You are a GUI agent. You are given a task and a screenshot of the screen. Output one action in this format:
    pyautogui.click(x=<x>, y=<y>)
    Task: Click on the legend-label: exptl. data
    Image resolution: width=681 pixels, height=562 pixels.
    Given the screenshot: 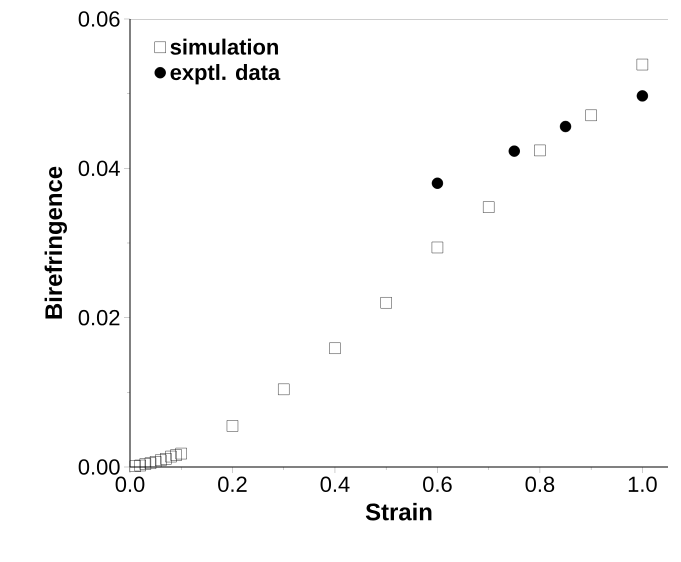 What is the action you would take?
    pyautogui.click(x=225, y=74)
    